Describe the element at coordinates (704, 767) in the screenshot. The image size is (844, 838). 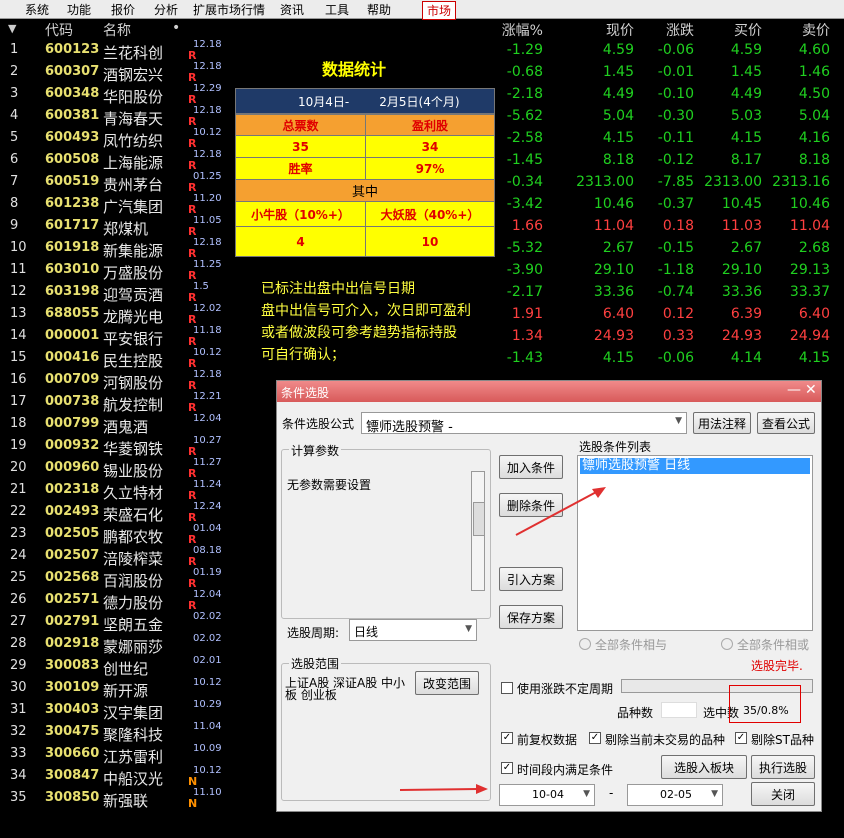
I see `button: 选股入板块` at that location.